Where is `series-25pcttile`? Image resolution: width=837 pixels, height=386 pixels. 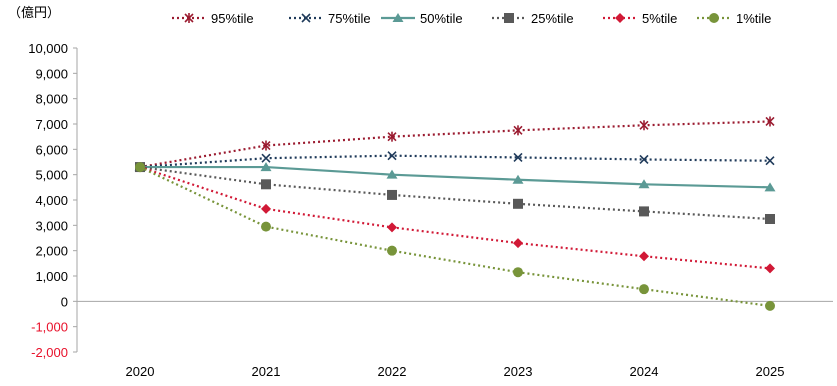
series-25pcttile is located at coordinates (455, 193).